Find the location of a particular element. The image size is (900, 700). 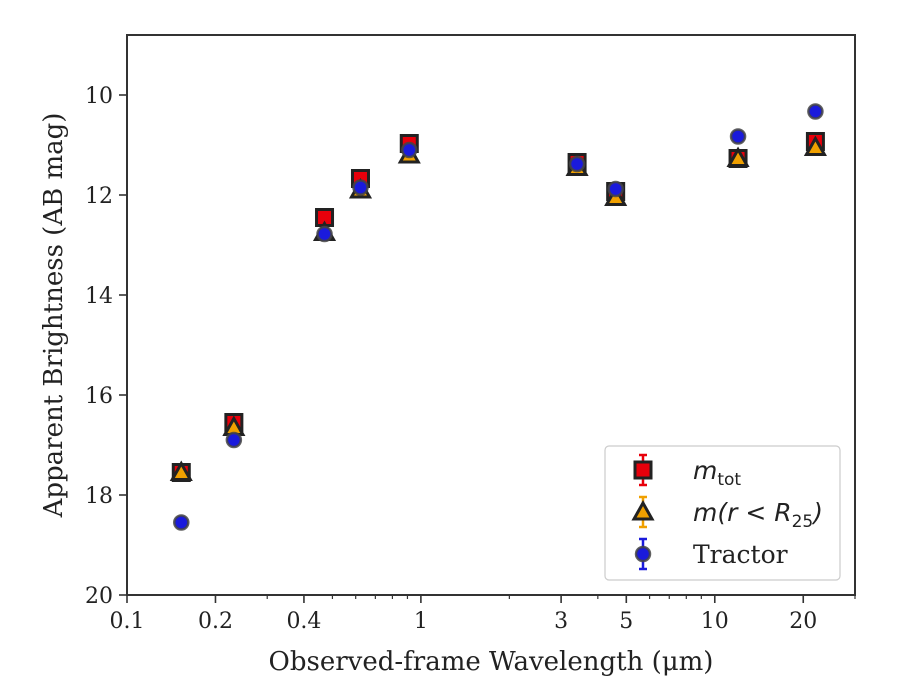

legend-label-main: m(r < R is located at coordinates (742, 512).